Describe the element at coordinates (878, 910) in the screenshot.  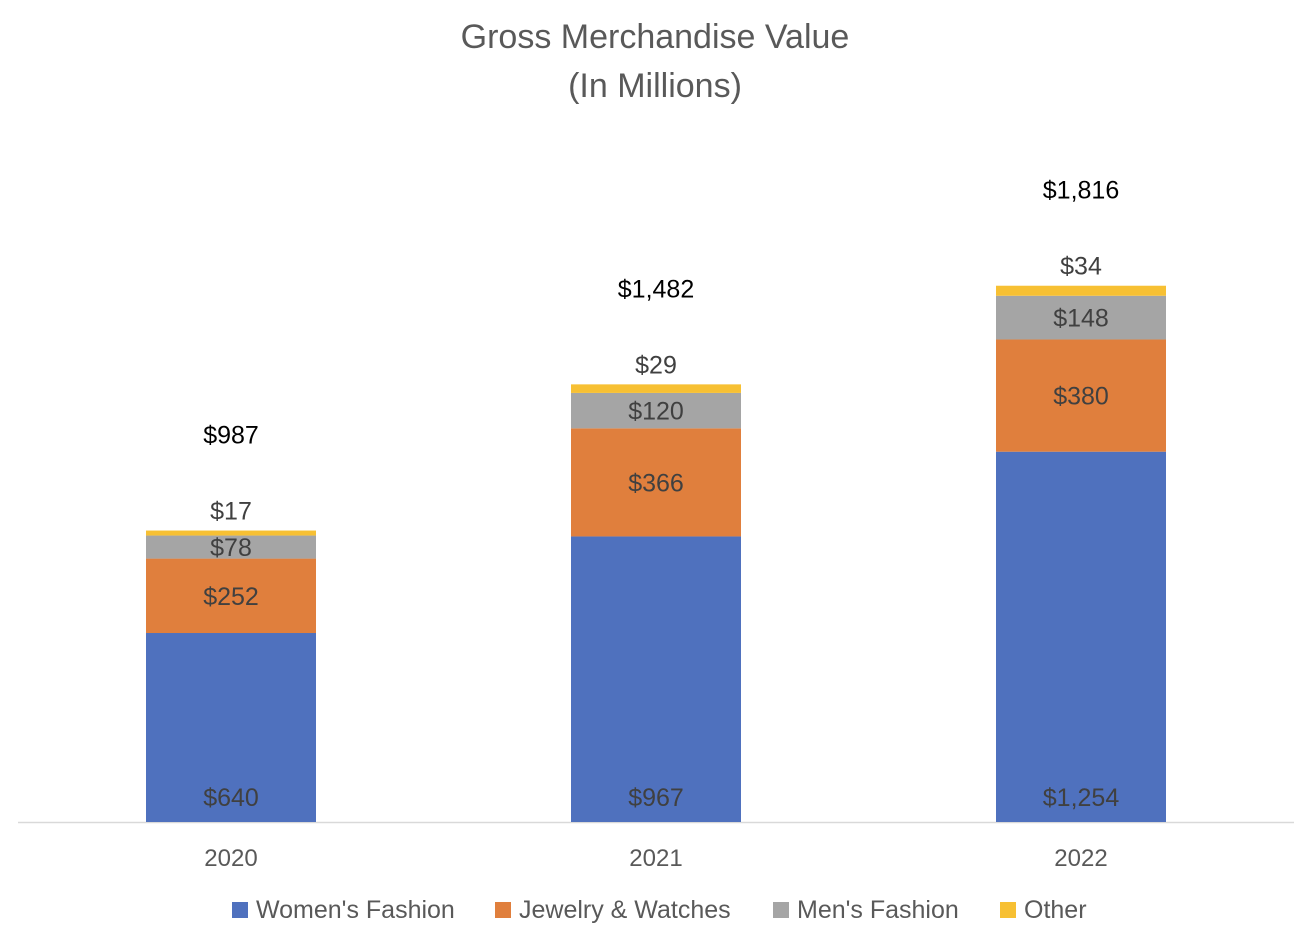
I see `legend-label-men-s-fashion: Men's Fashion` at that location.